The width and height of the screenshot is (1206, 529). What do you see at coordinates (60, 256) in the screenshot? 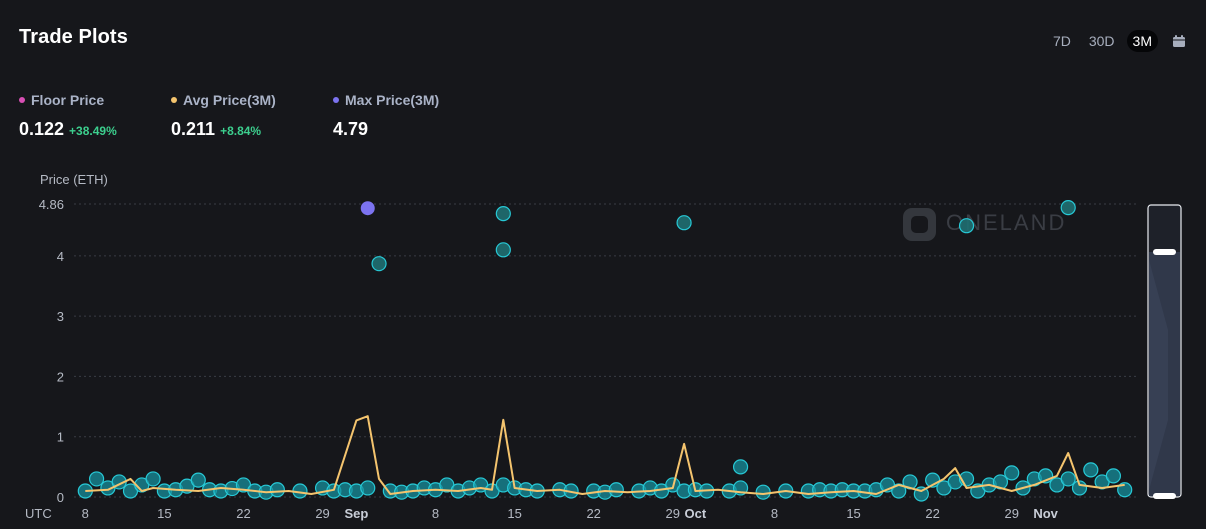
I see `y-tick-label: 4` at bounding box center [60, 256].